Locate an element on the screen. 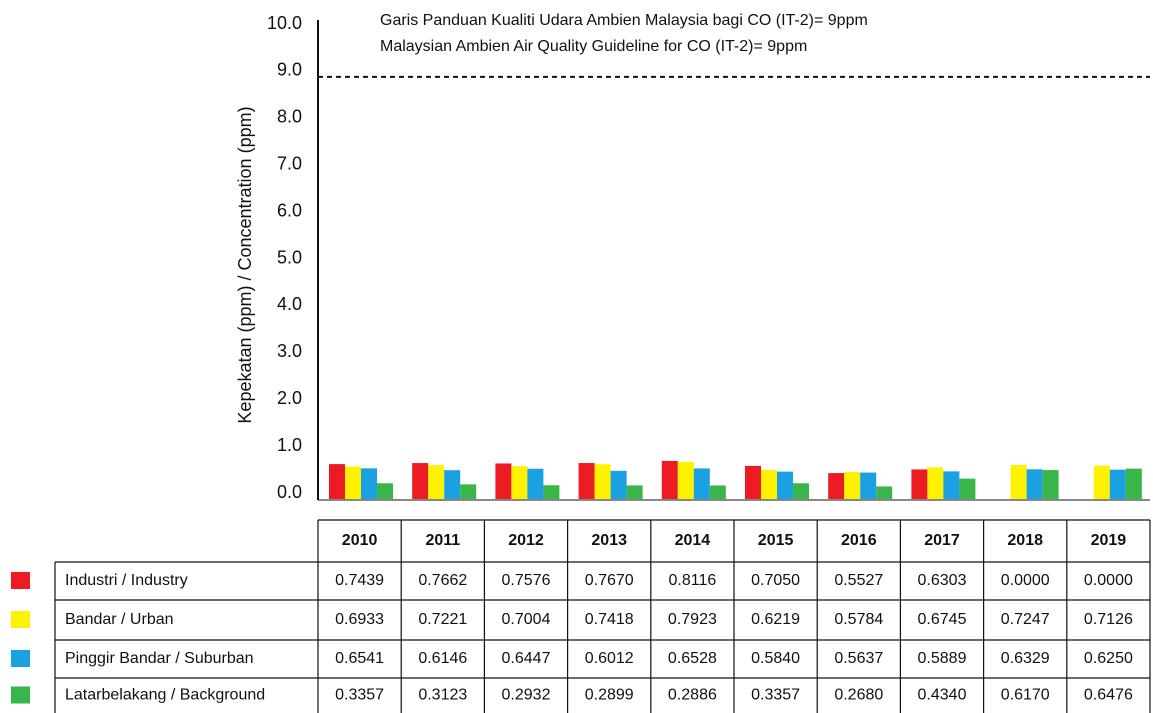  x-tick-label: 2018 is located at coordinates (1025, 540).